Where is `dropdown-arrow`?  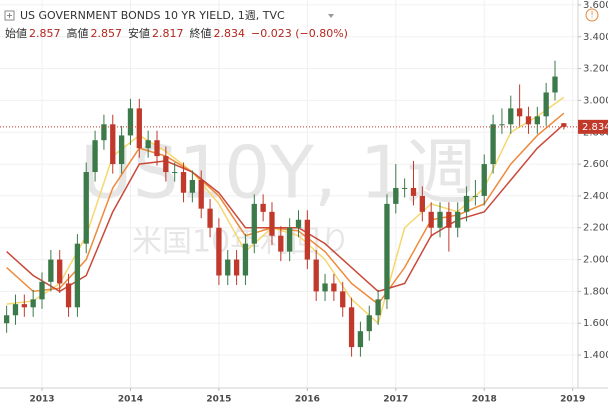
dropdown-arrow is located at coordinates (331, 16).